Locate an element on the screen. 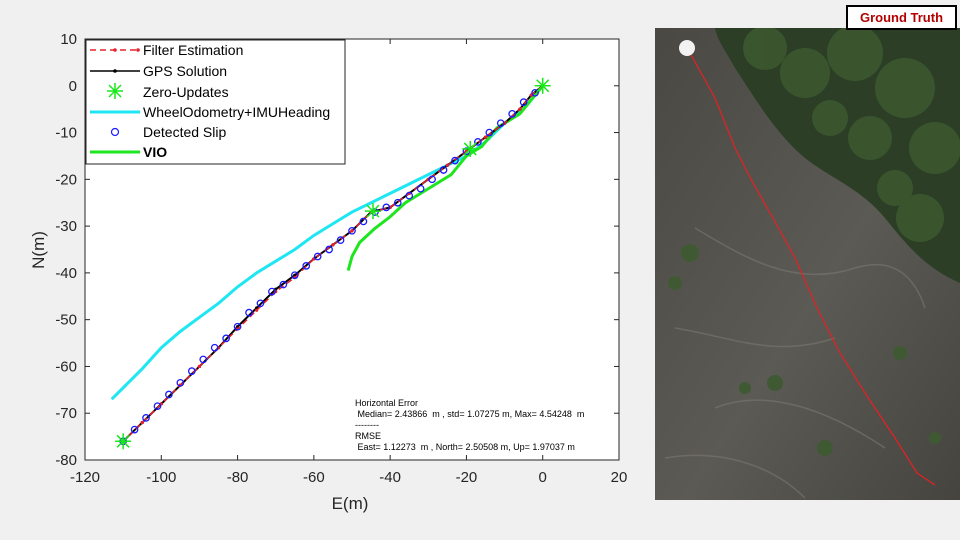 This screenshot has width=960, height=540. legend-label-wheel-odometry: WheelOdometry+IMUHeading is located at coordinates (236, 112).